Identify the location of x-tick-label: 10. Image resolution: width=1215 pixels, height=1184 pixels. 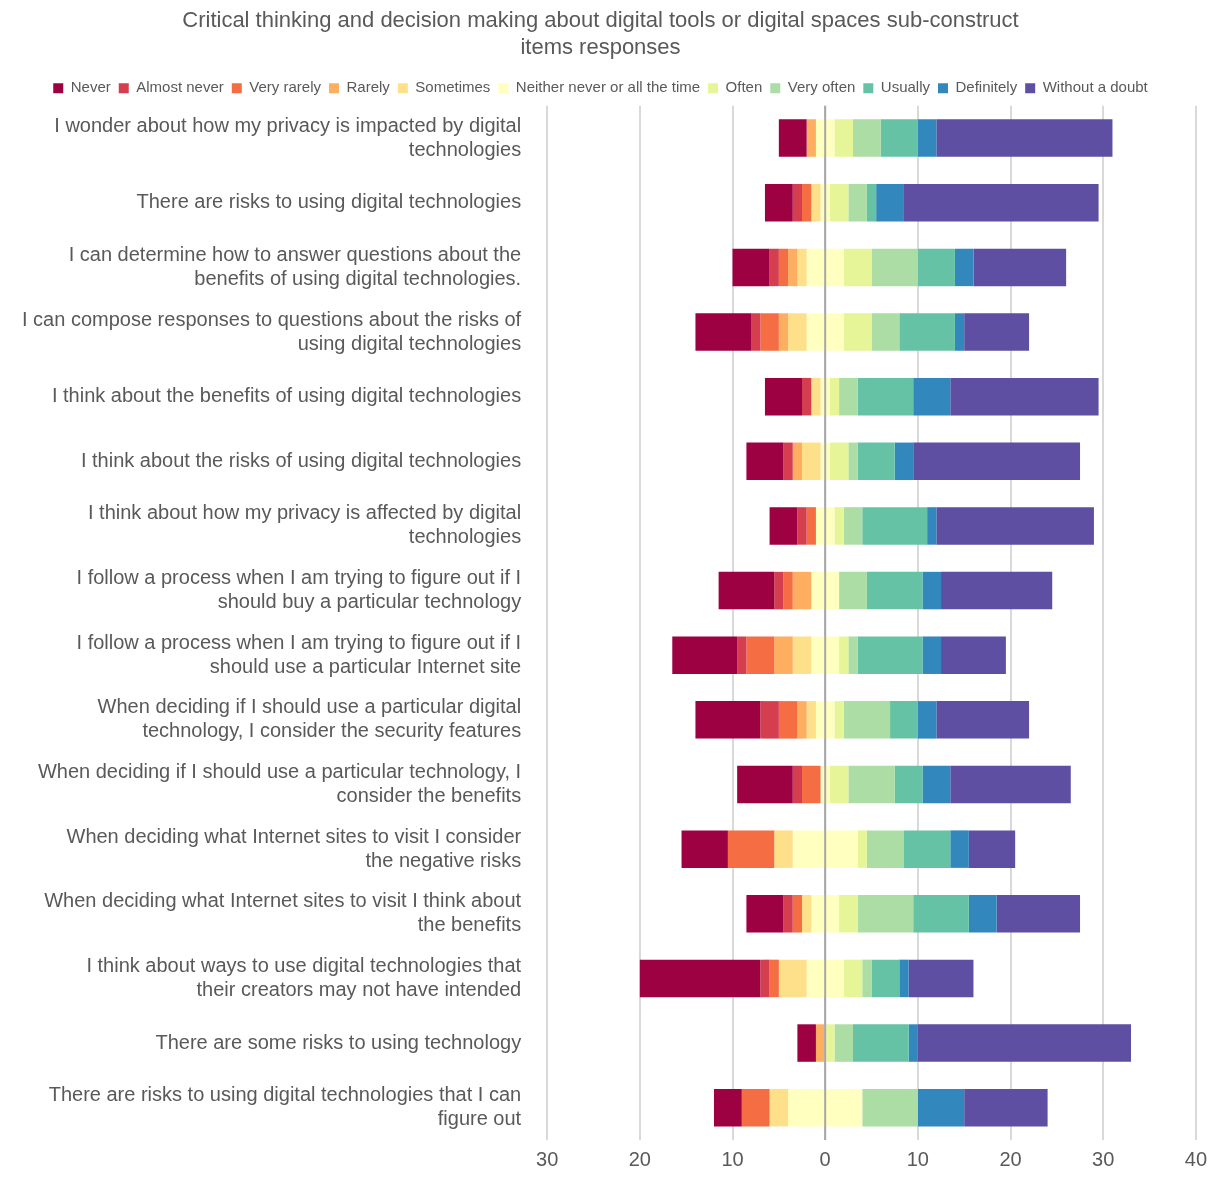
(732, 1158).